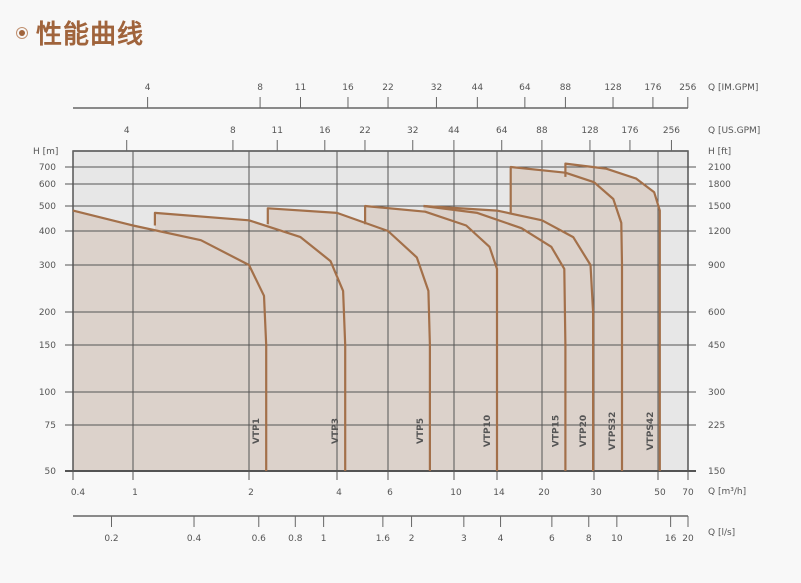 This screenshot has height=583, width=801. What do you see at coordinates (499, 493) in the screenshot?
I see `x-tick-label: 14` at bounding box center [499, 493].